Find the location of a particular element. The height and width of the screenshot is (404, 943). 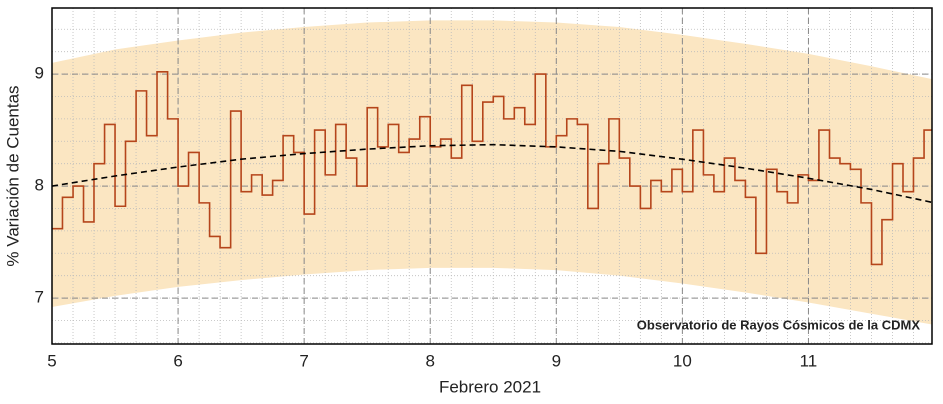

y-tick-label: 9 is located at coordinates (39, 73).